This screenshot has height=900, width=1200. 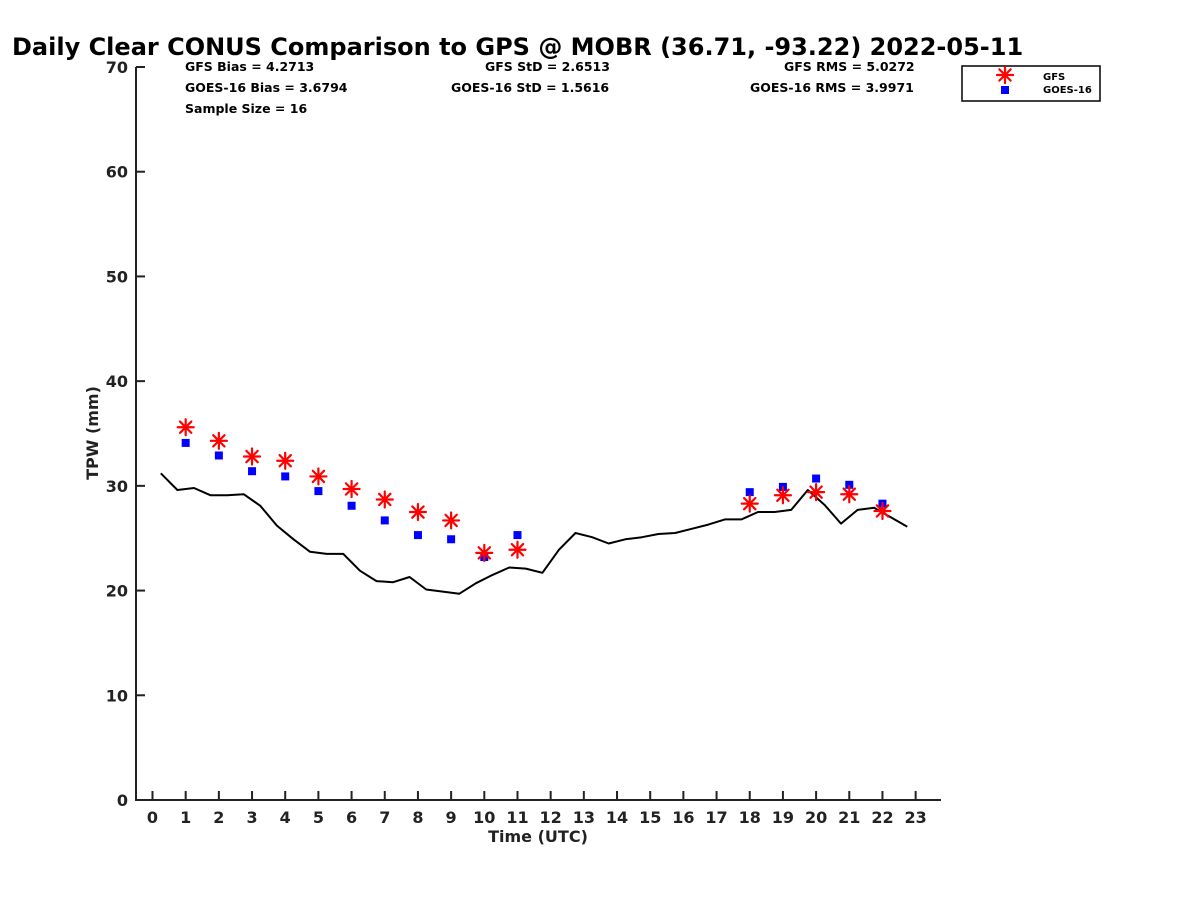 I want to click on x-tick-label: 10, so click(x=484, y=817).